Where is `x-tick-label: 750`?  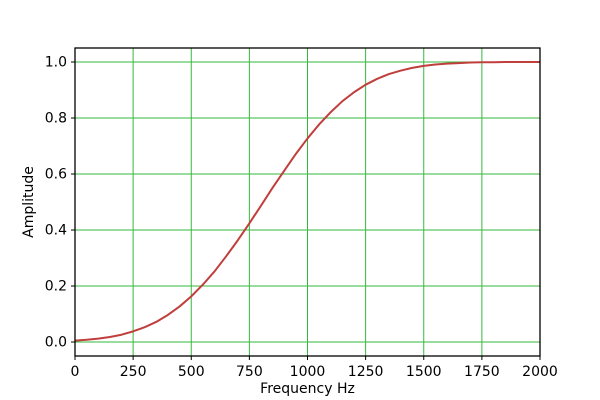 x-tick-label: 750 is located at coordinates (249, 372).